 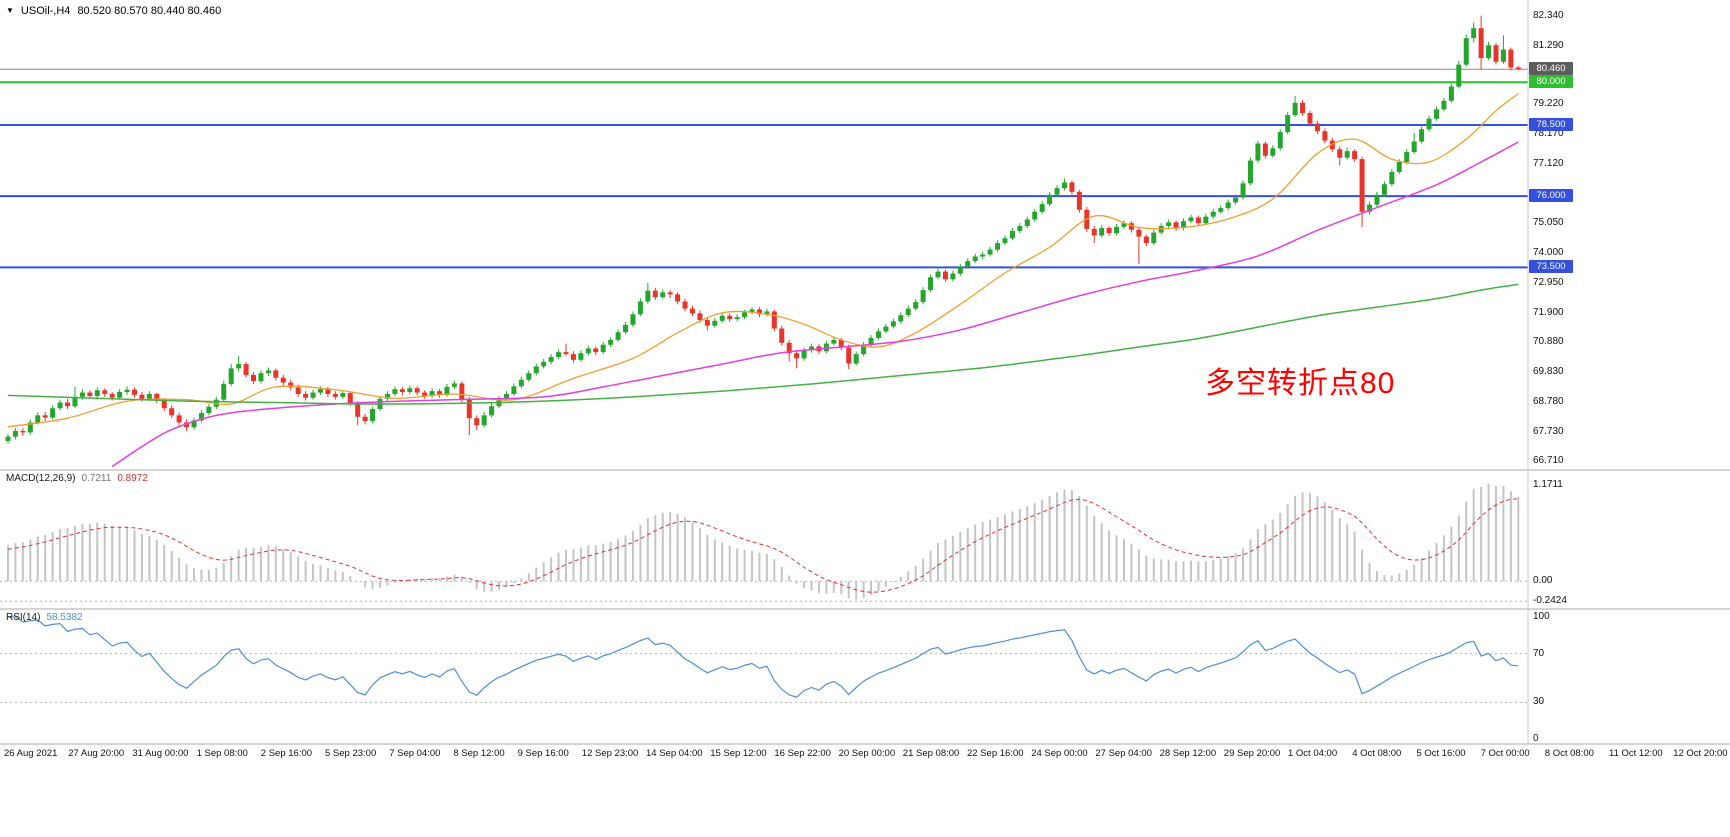 I want to click on time-axis-label: 8 Oct 08:00, so click(x=1569, y=753).